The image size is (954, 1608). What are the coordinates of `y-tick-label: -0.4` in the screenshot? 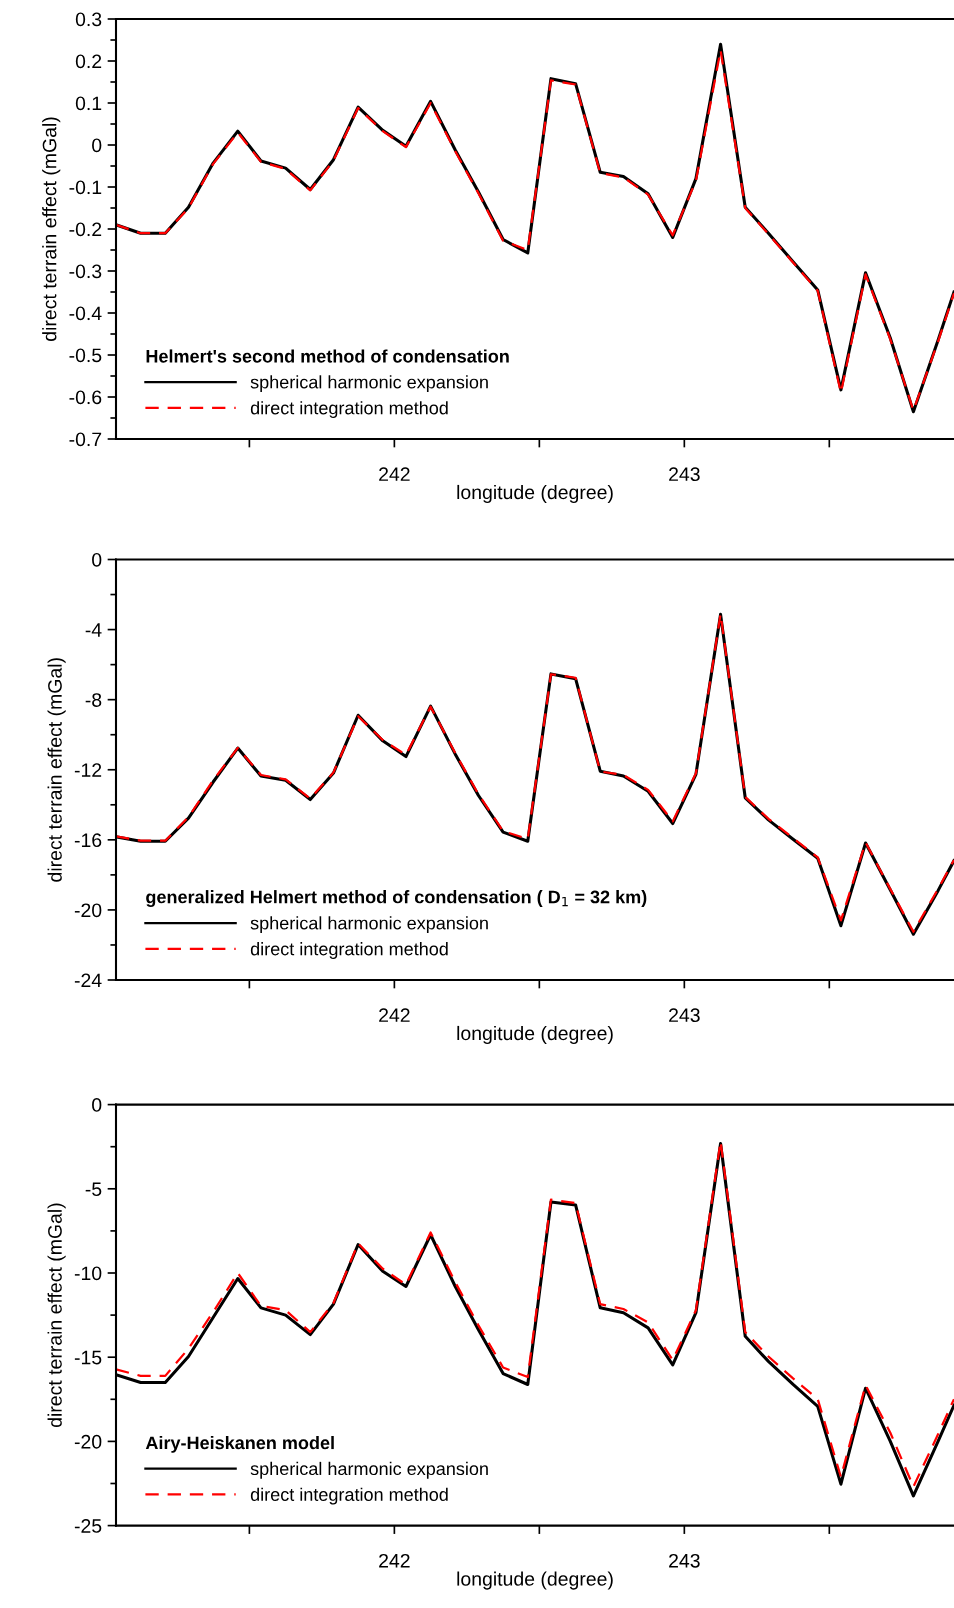 It's located at (85, 313).